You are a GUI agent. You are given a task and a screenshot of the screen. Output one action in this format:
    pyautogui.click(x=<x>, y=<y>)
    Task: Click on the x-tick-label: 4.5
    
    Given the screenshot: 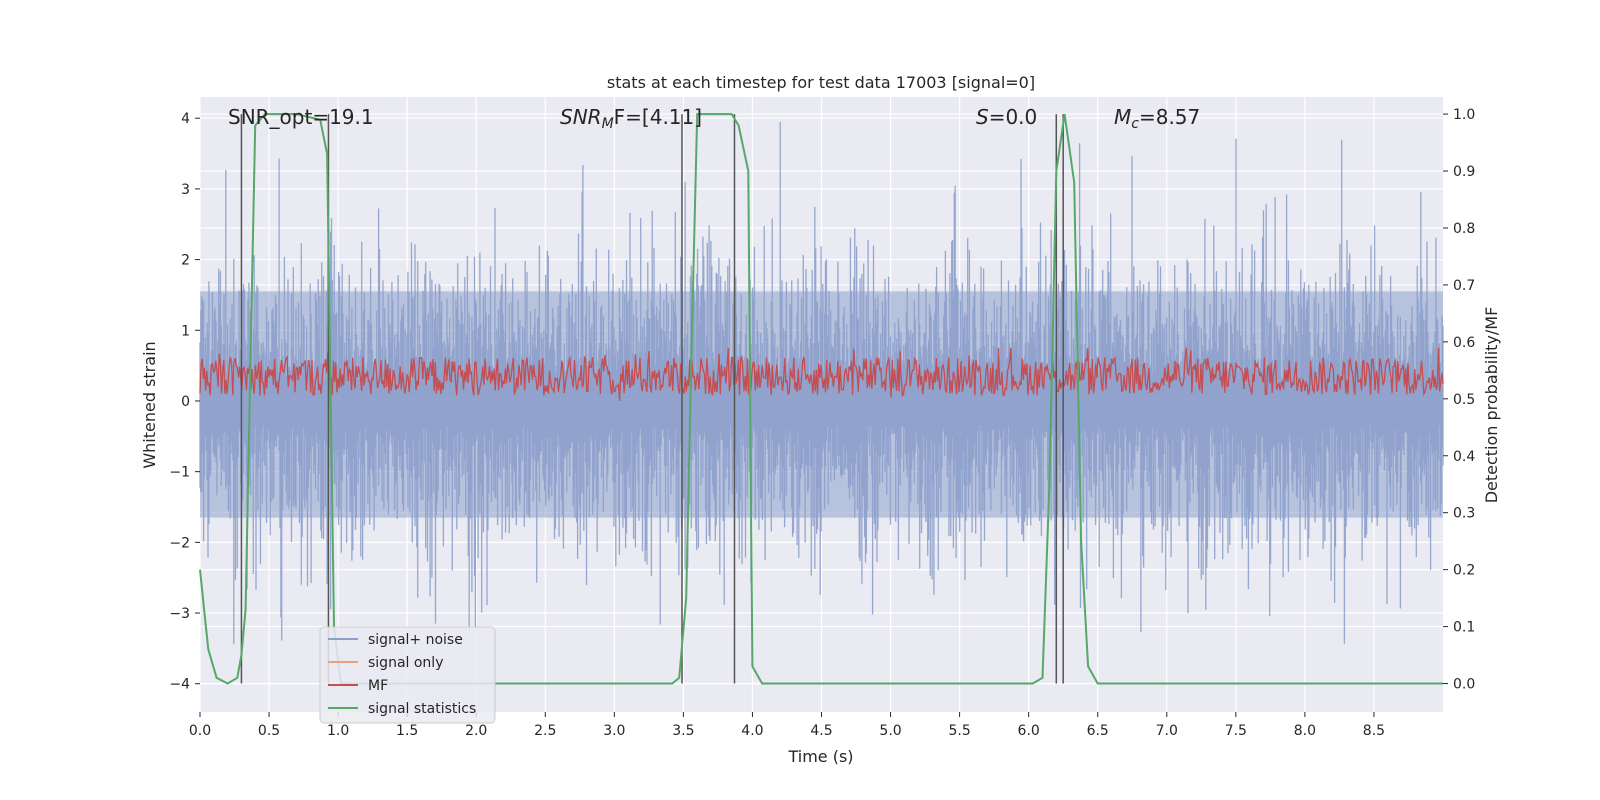 What is the action you would take?
    pyautogui.click(x=821, y=731)
    